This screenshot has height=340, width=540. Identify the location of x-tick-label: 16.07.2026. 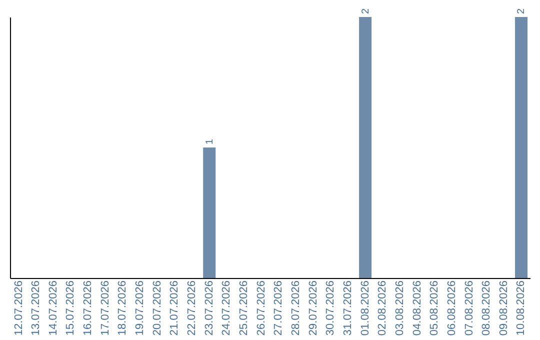
(88, 308).